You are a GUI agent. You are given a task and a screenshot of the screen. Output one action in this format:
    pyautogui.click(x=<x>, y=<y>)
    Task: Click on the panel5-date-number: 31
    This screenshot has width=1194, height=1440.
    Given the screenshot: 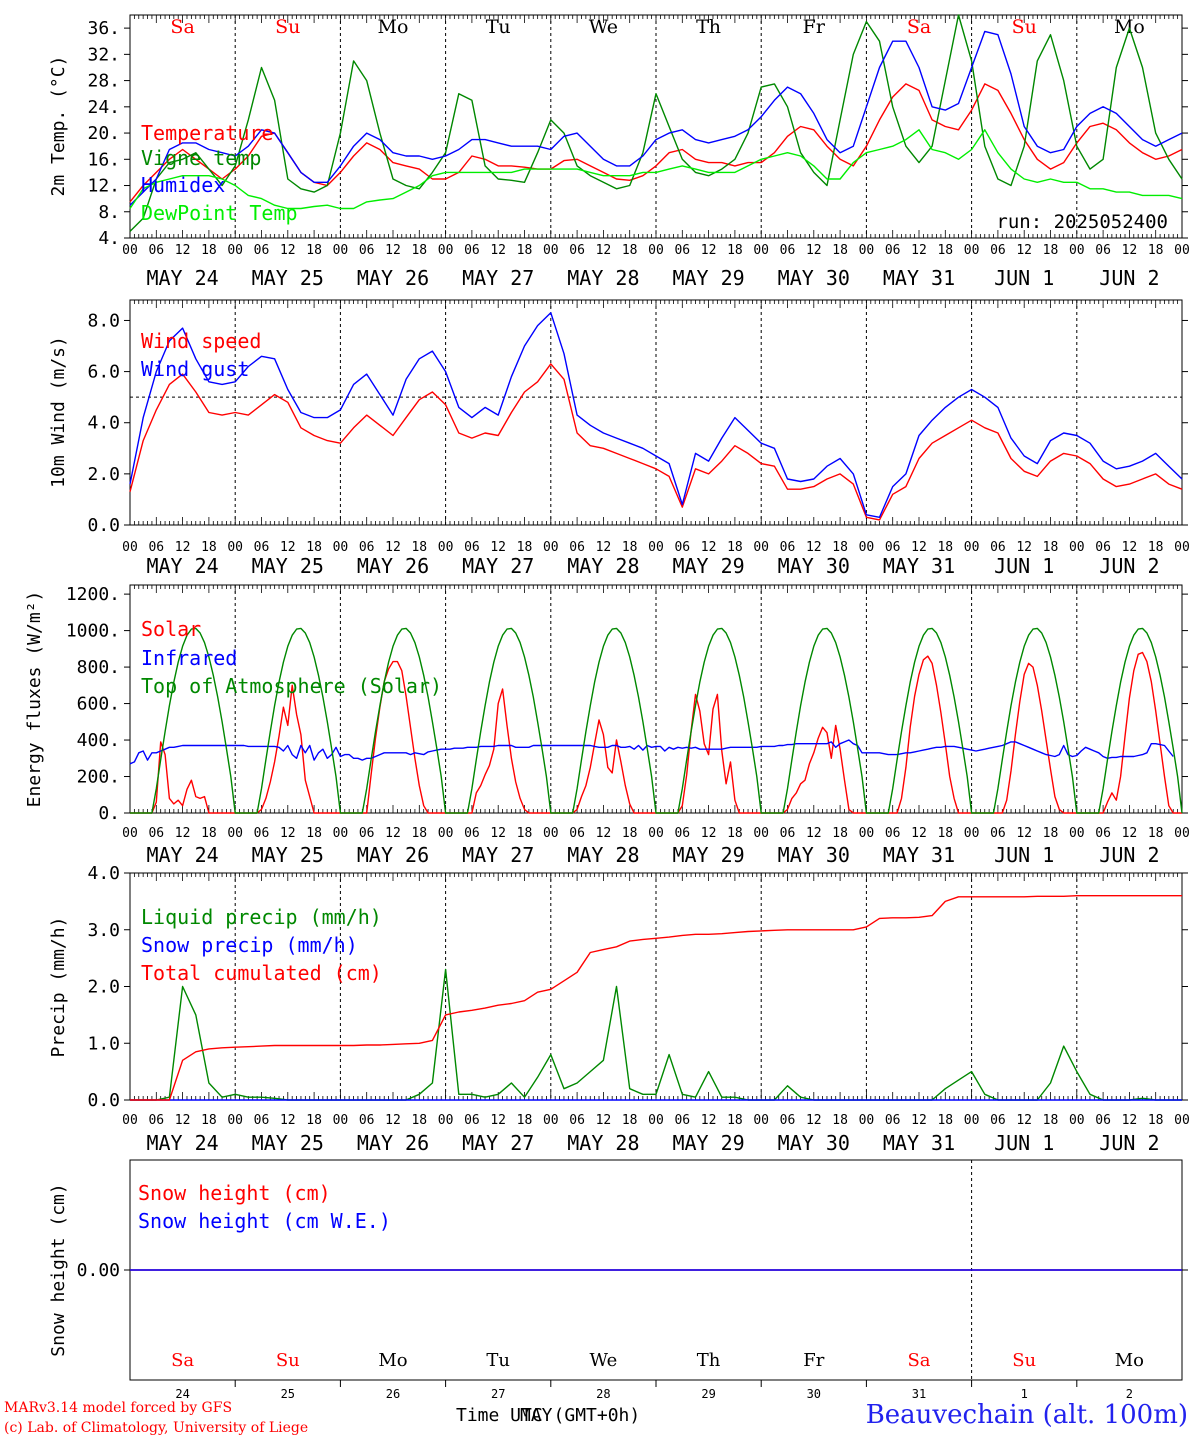 What is the action you would take?
    pyautogui.click(x=919, y=1394)
    